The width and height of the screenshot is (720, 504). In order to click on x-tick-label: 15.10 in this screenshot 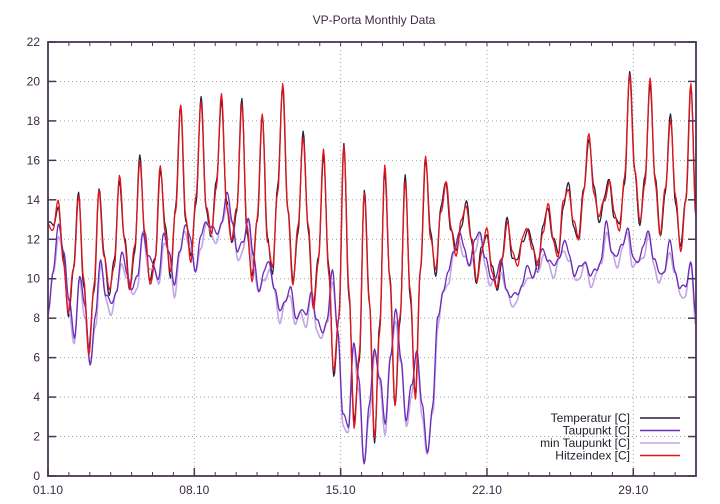, I will do `click(341, 490)`.